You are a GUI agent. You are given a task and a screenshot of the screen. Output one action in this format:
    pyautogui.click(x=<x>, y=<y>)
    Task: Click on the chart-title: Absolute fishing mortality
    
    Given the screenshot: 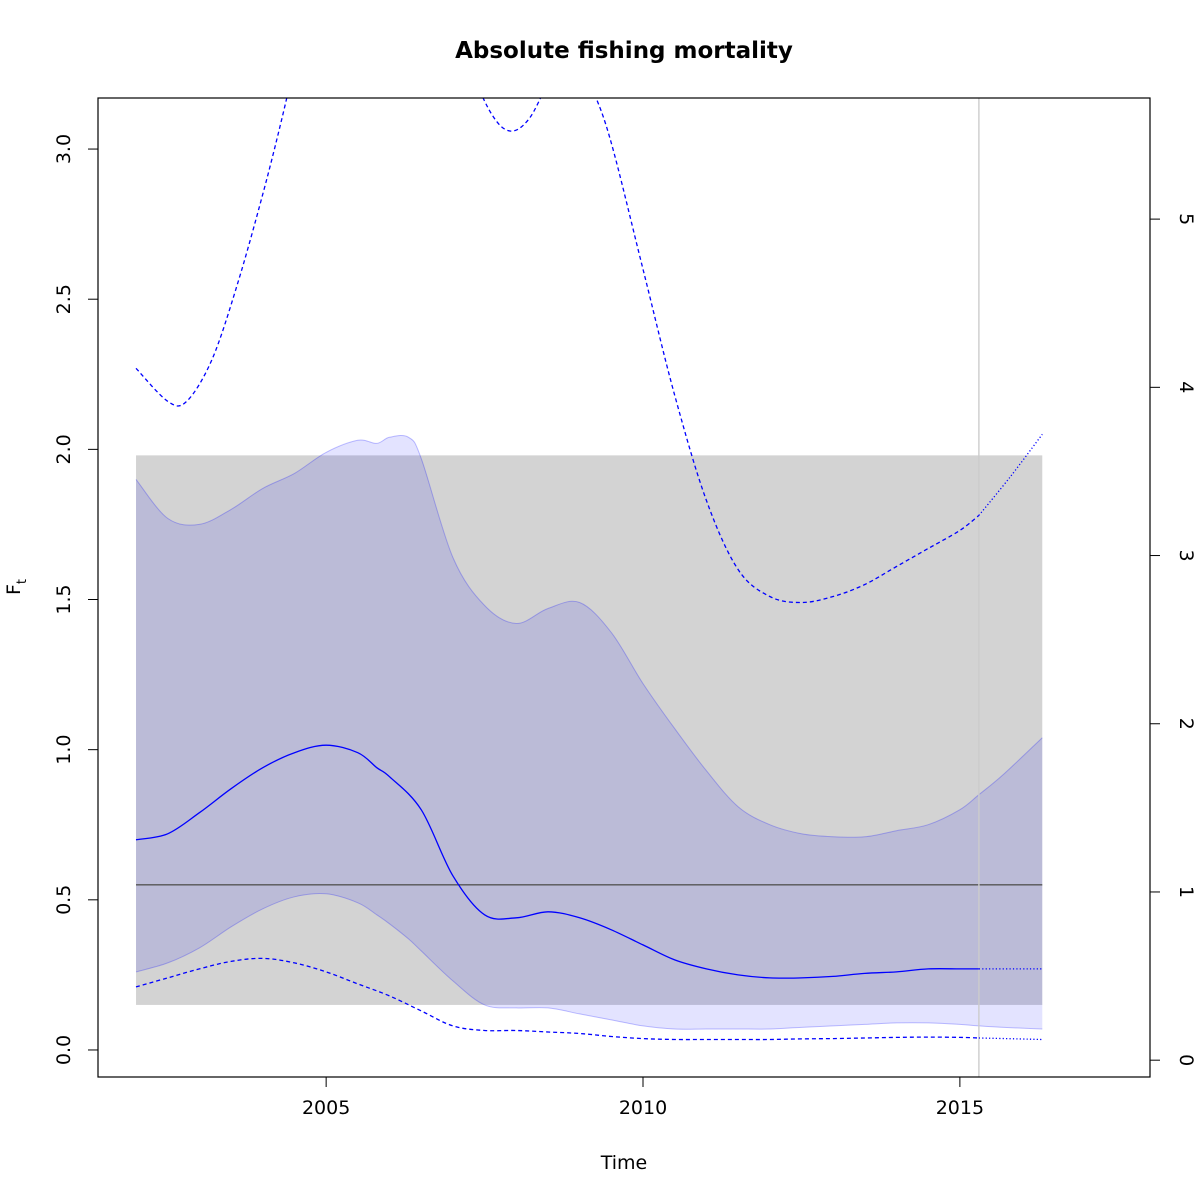 What is the action you would take?
    pyautogui.click(x=624, y=51)
    